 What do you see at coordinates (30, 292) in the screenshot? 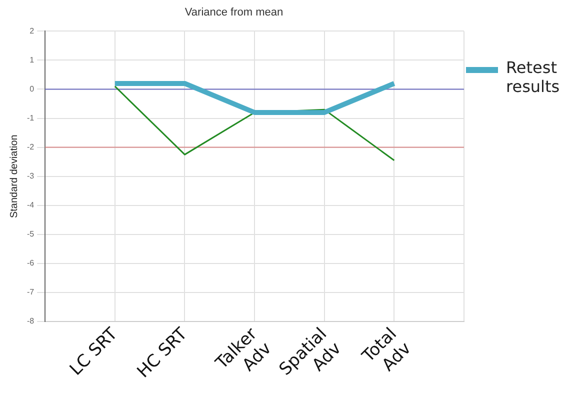
I see `y-tick-label: -7` at bounding box center [30, 292].